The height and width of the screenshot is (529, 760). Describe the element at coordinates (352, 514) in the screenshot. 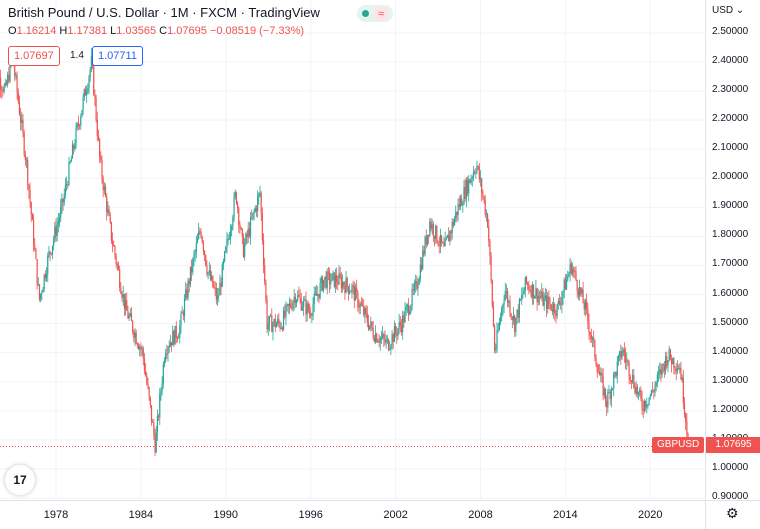

I see `time-axis: 1978 1984 1990 1996 2002 2008 2014 2020` at that location.